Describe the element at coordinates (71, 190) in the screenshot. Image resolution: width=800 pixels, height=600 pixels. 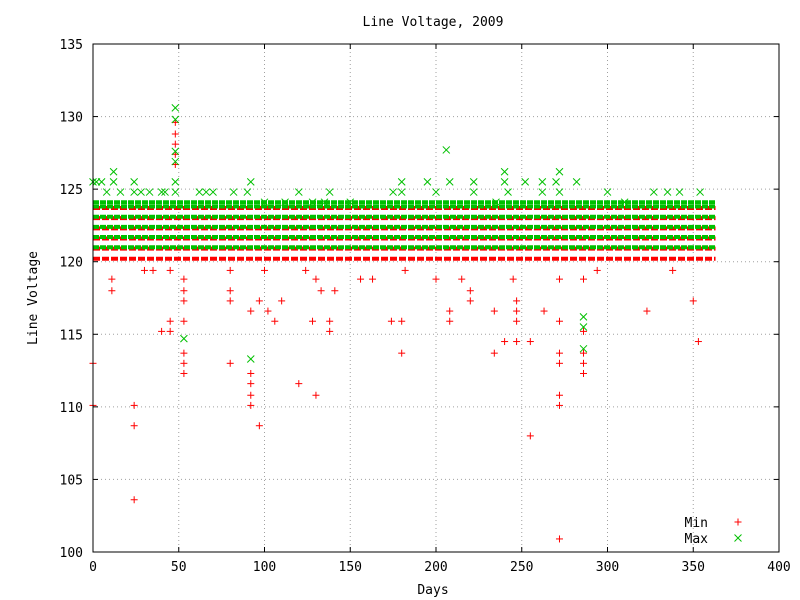
I see `y-tick-label: 125` at that location.